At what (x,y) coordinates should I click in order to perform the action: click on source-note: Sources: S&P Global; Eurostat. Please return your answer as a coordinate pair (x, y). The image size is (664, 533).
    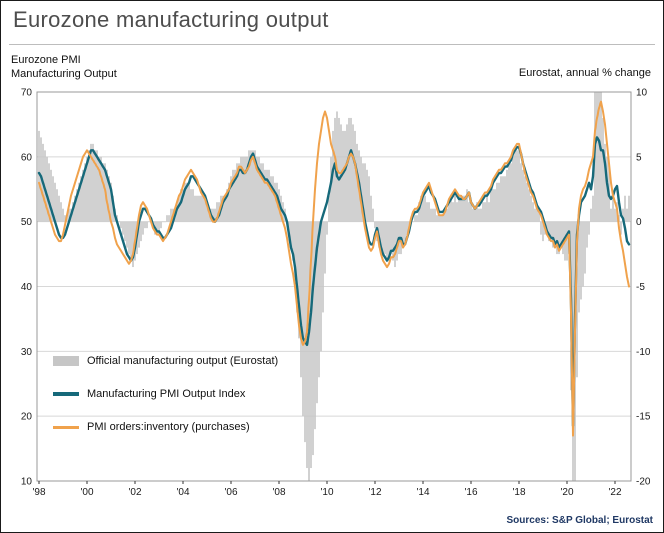
    Looking at the image, I should click on (579, 520).